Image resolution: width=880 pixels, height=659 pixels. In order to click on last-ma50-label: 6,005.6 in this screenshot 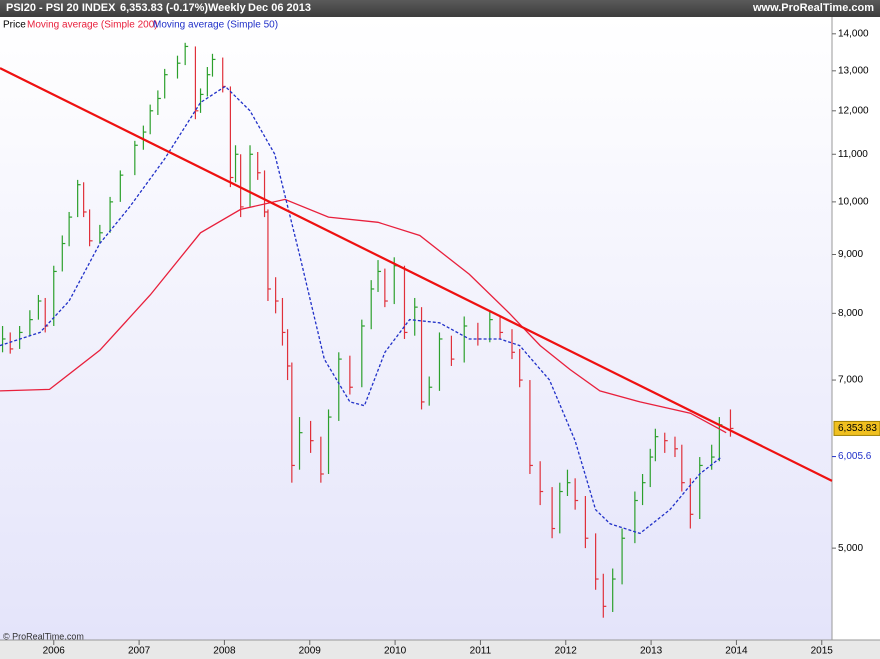, I will do `click(855, 456)`.